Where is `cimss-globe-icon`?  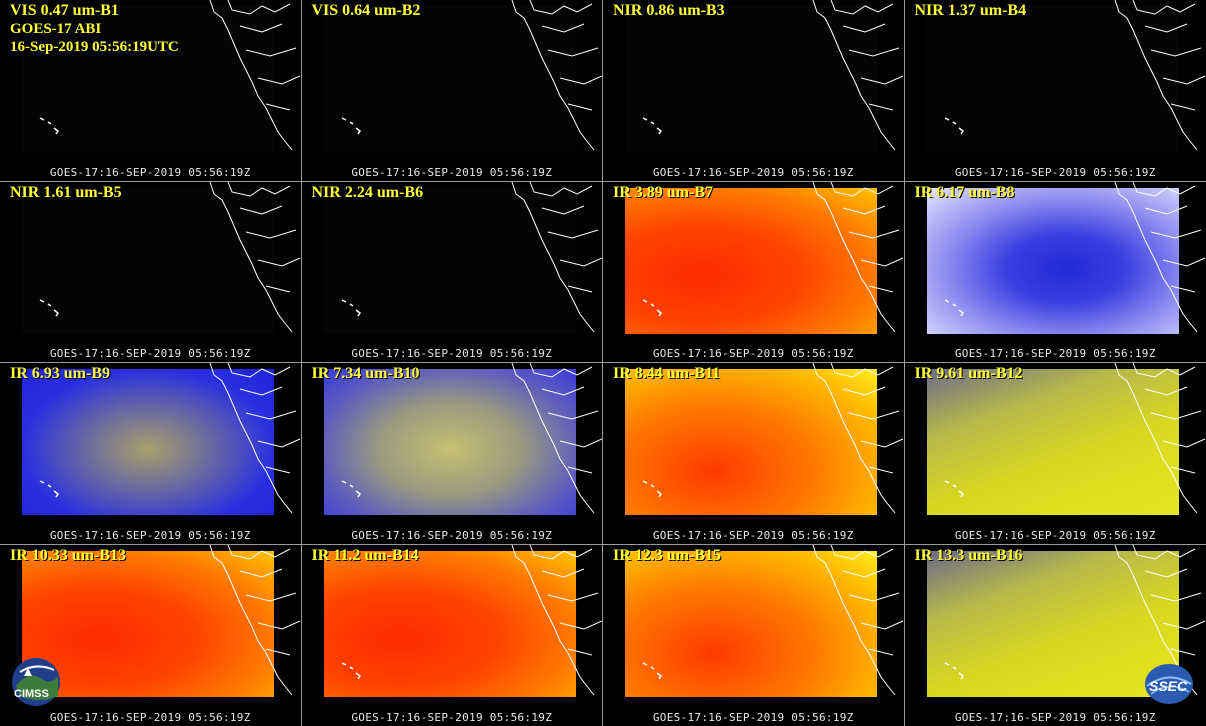
cimss-globe-icon is located at coordinates (36, 682).